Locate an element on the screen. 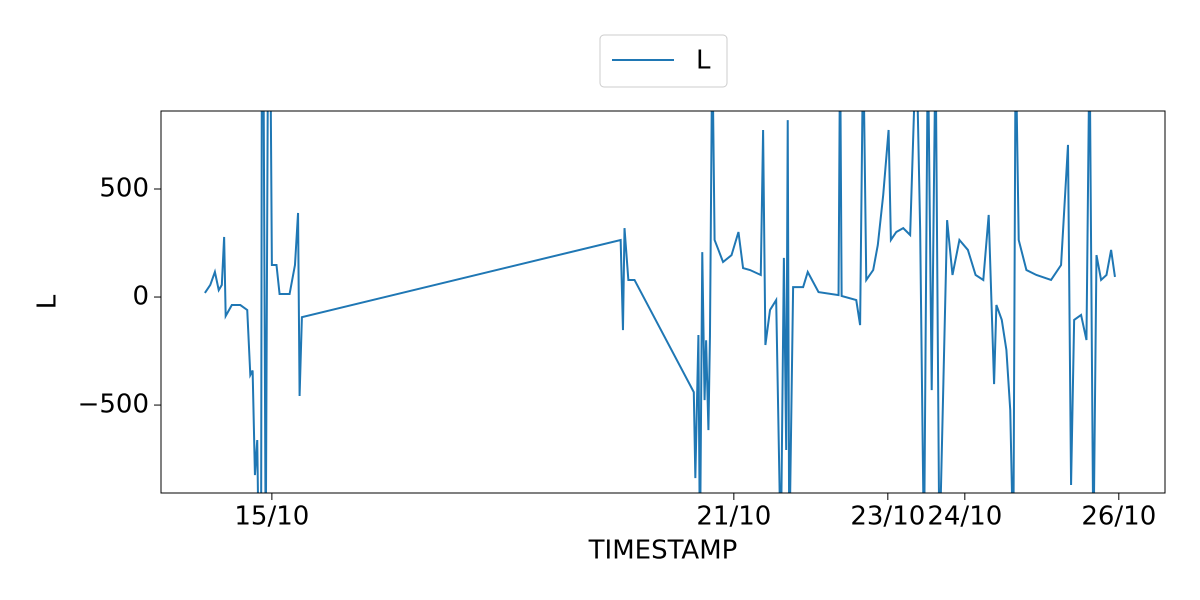 Image resolution: width=1200 pixels, height=600 pixels. x-tick-label: 23/10 is located at coordinates (887, 517).